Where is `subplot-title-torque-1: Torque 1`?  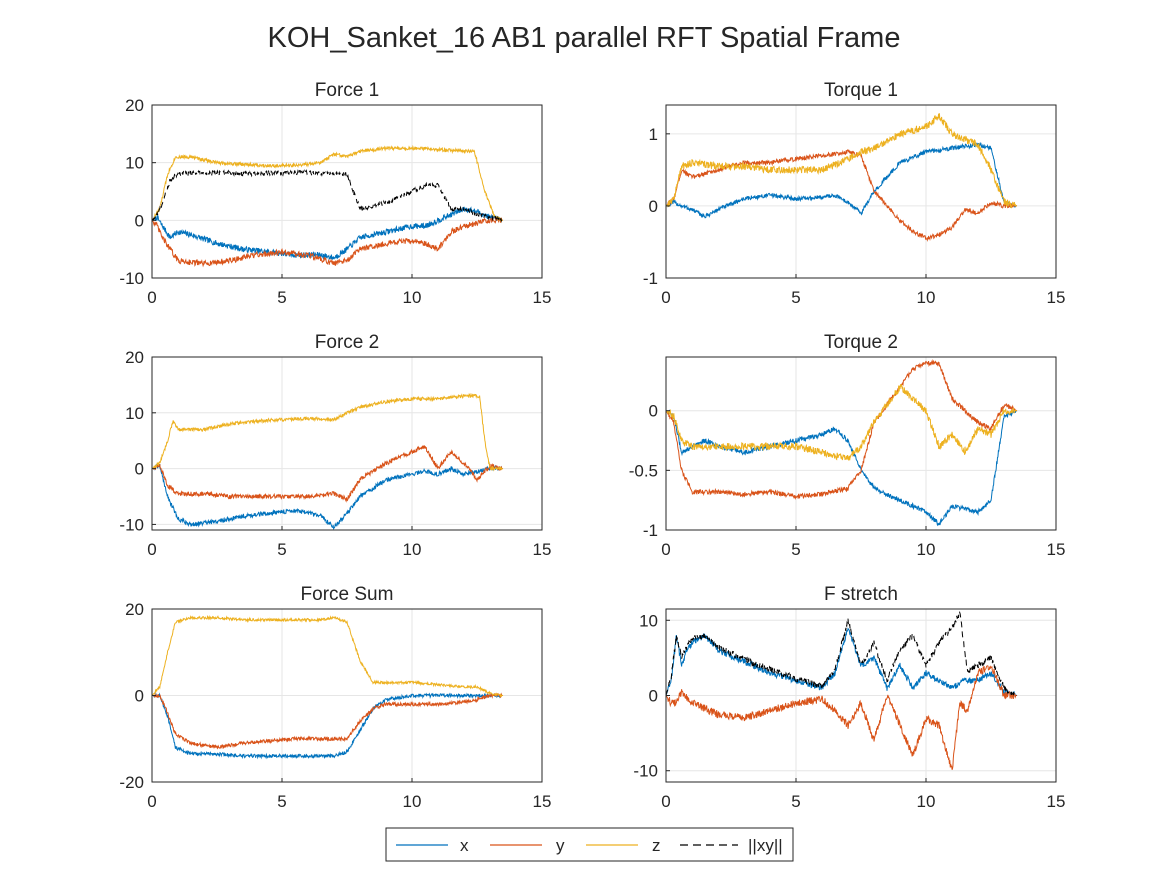 subplot-title-torque-1: Torque 1 is located at coordinates (861, 90).